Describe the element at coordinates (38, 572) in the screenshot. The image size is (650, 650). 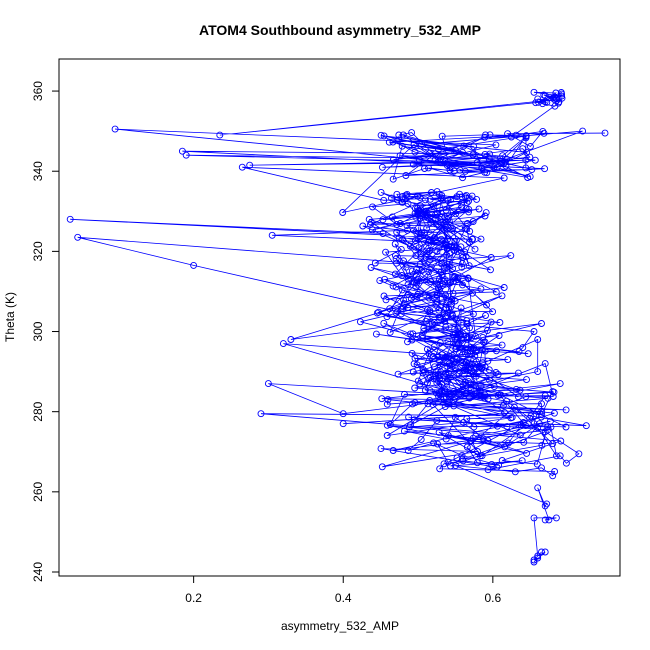
I see `y-tick-label: 240` at that location.